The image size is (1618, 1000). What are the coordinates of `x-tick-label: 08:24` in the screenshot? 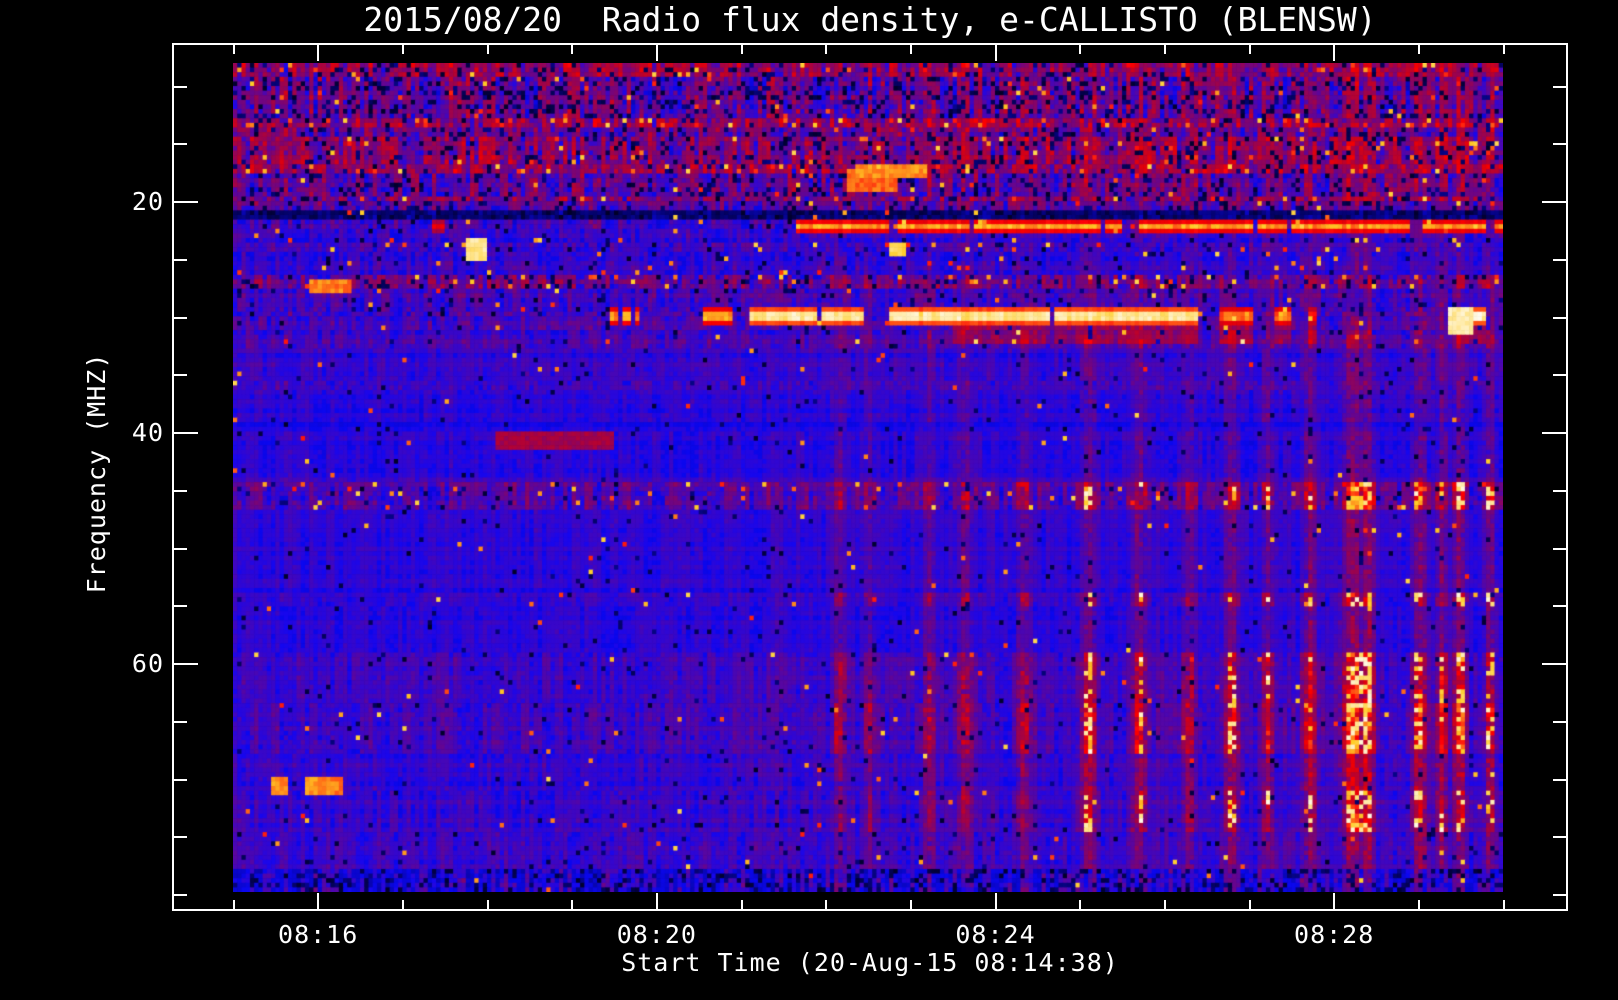 It's located at (995, 934).